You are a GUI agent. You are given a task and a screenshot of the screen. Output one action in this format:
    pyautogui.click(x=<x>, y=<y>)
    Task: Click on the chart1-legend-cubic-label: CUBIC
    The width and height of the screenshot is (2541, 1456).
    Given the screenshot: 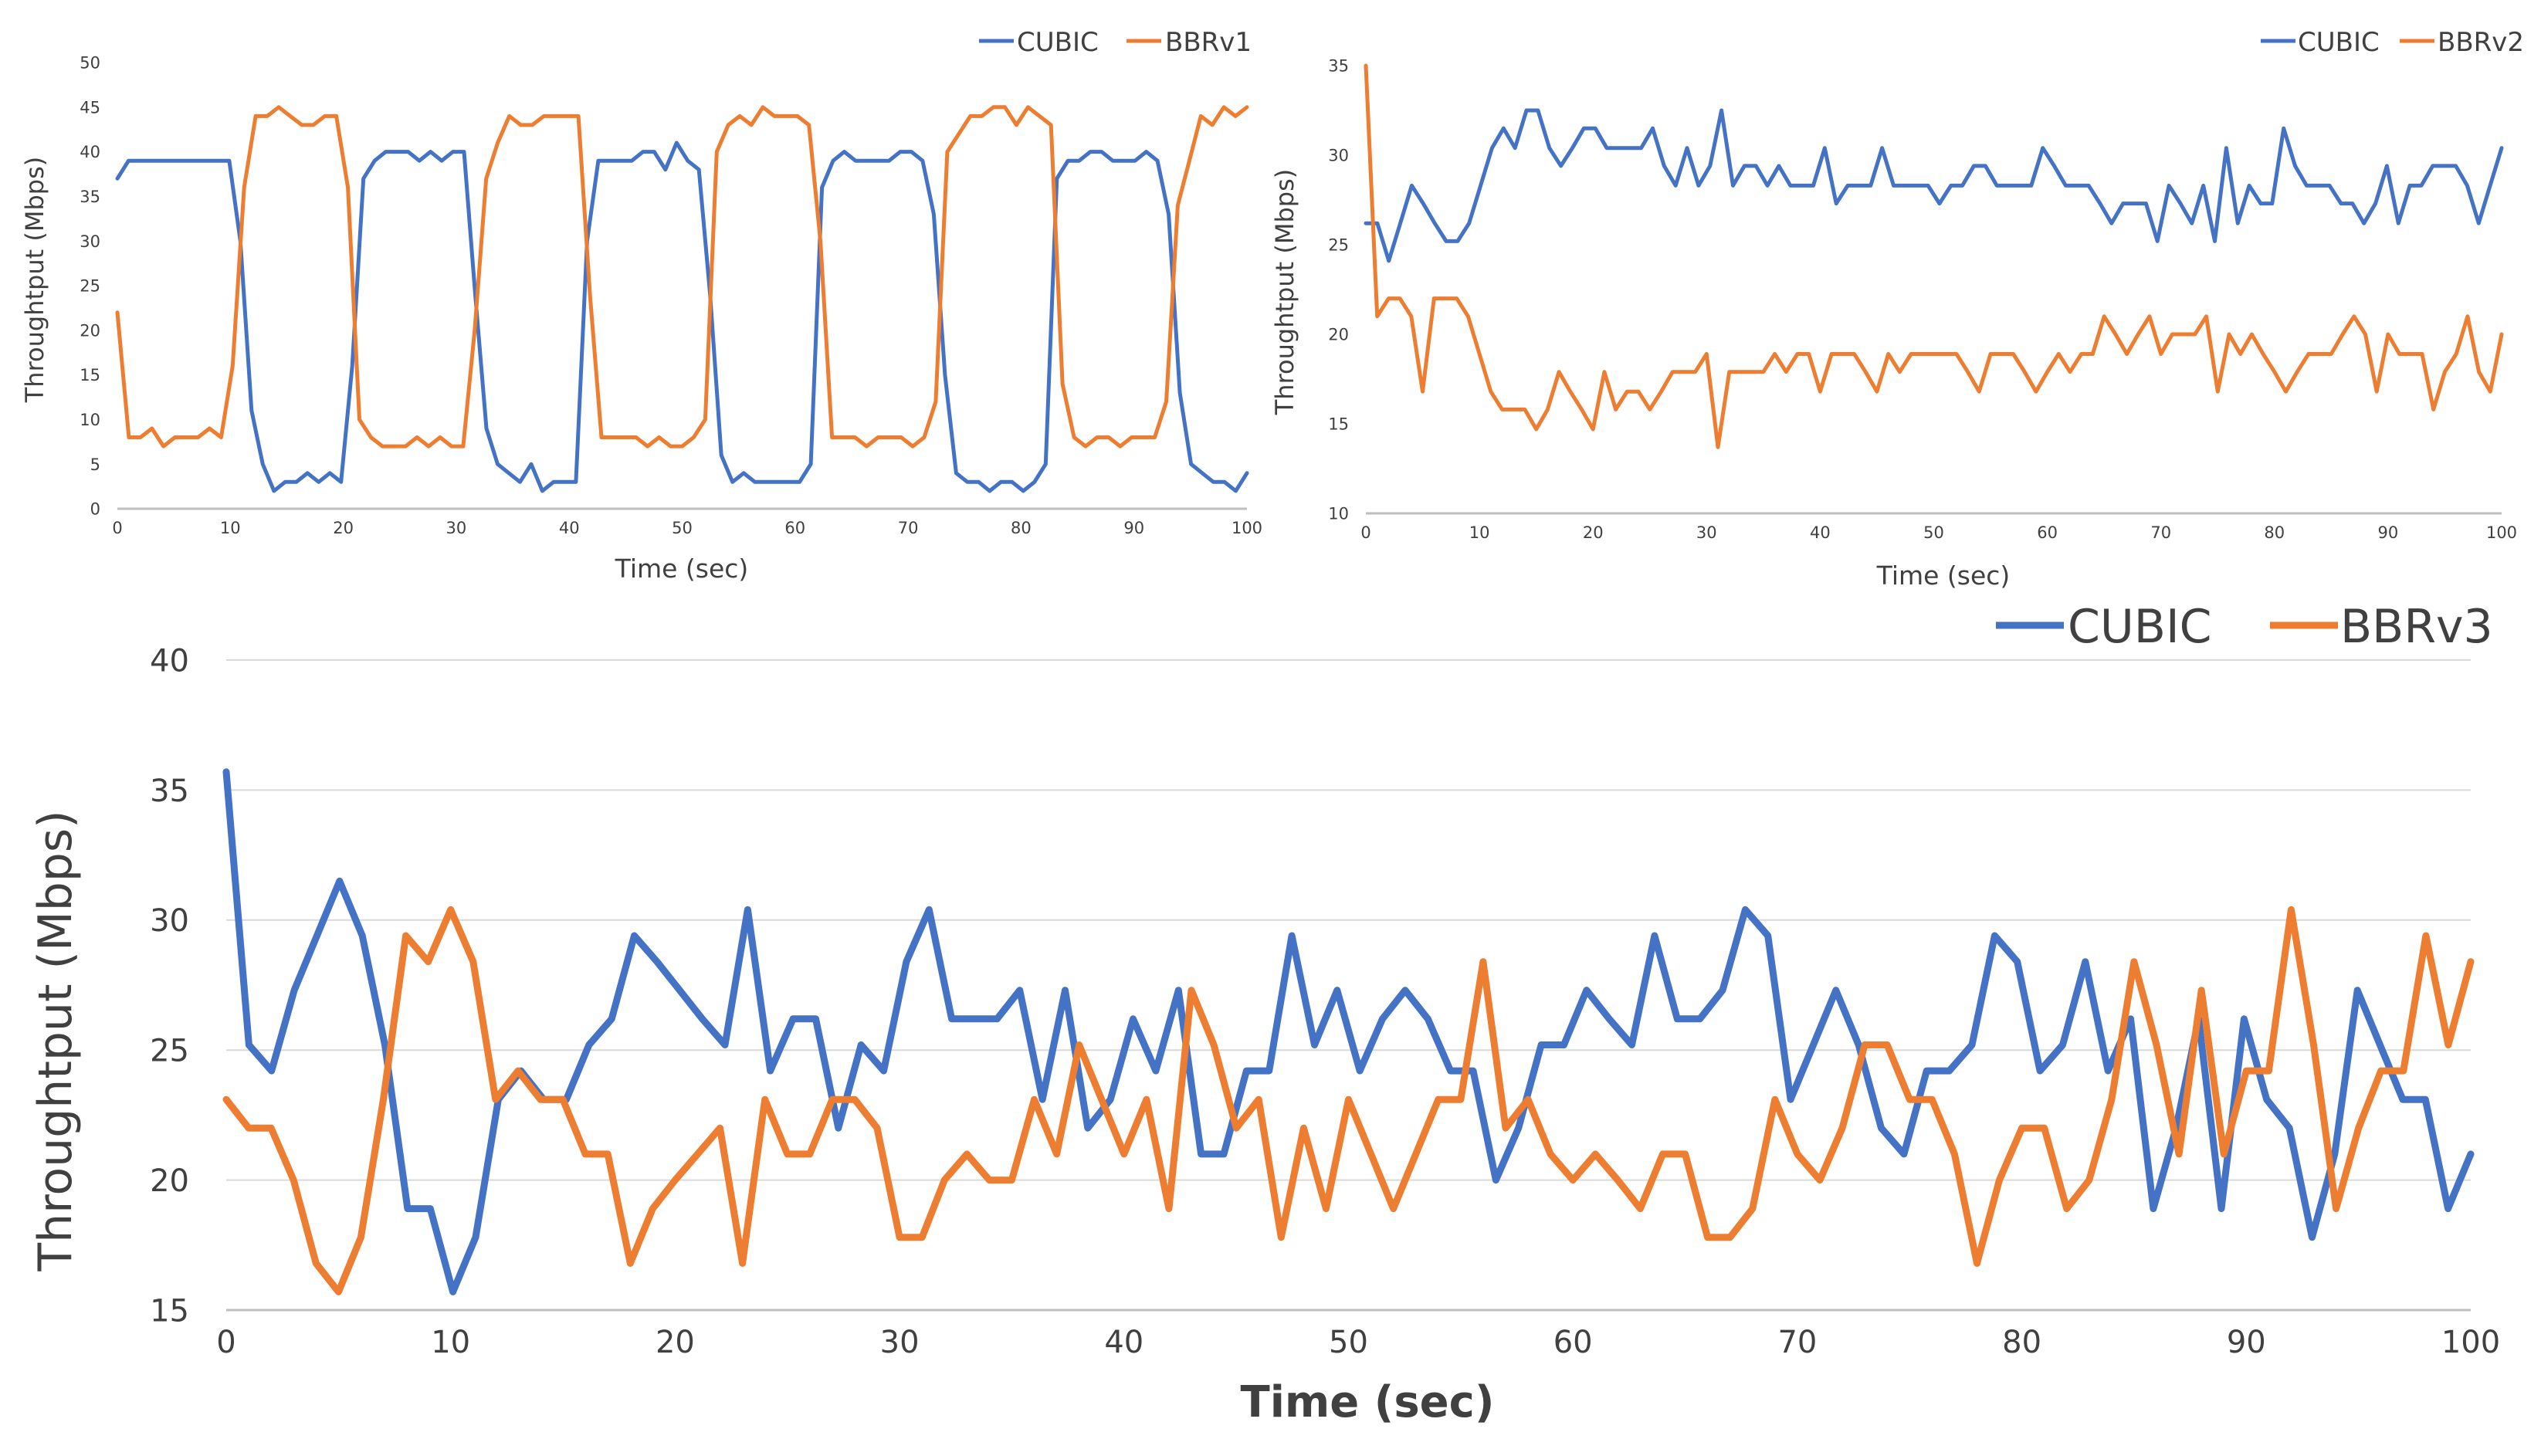 What is the action you would take?
    pyautogui.click(x=1058, y=42)
    